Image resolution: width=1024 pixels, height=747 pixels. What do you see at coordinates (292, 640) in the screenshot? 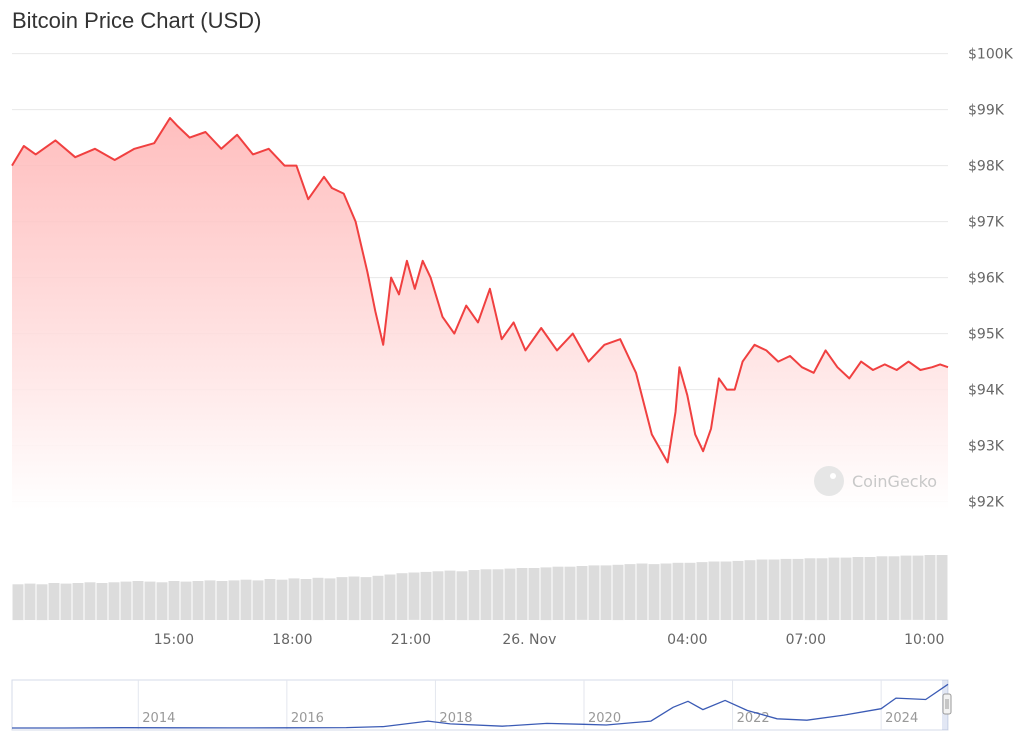
I see `x-tick-label: 18:00` at bounding box center [292, 640].